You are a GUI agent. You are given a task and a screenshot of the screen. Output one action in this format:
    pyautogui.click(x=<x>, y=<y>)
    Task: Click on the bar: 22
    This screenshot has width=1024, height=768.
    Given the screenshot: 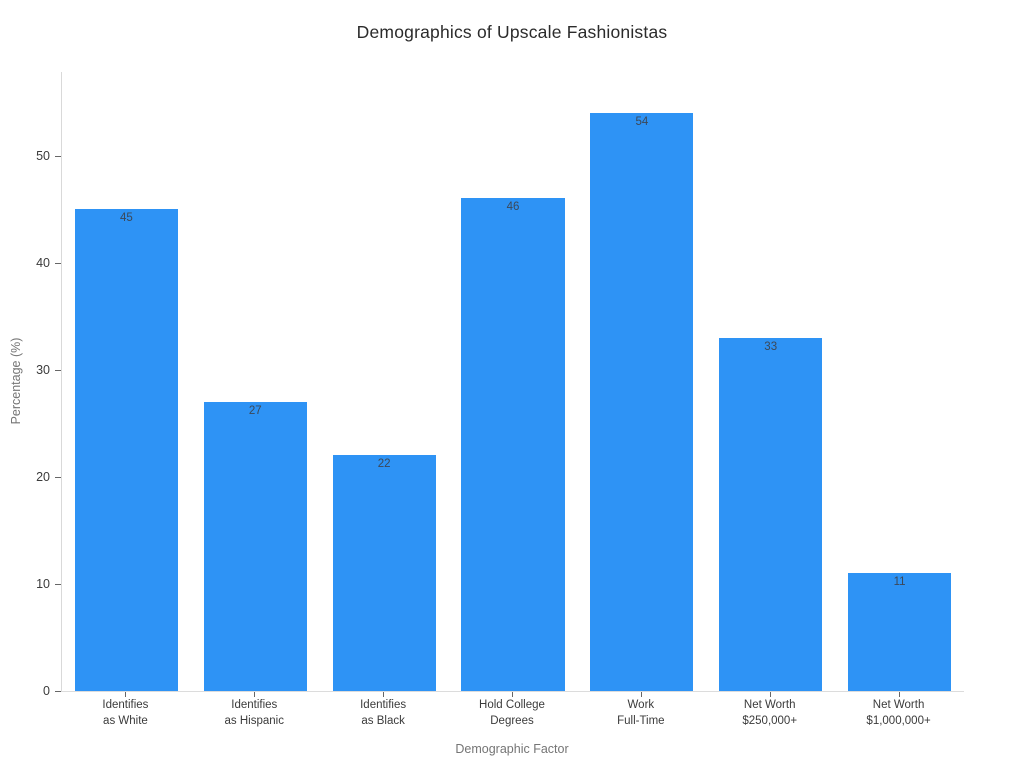 What is the action you would take?
    pyautogui.click(x=384, y=573)
    